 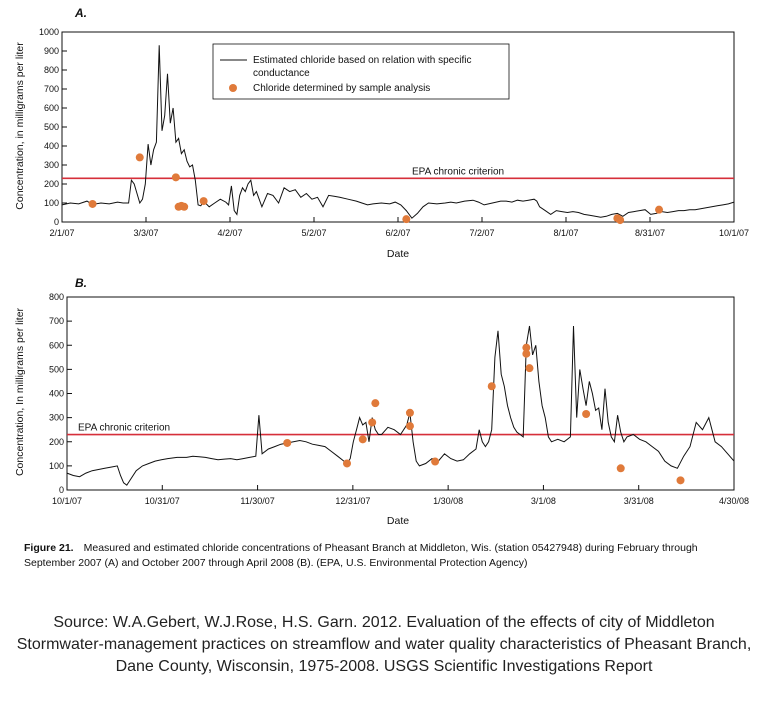 What do you see at coordinates (51, 203) in the screenshot?
I see `panel-a-ytick-label: 100` at bounding box center [51, 203].